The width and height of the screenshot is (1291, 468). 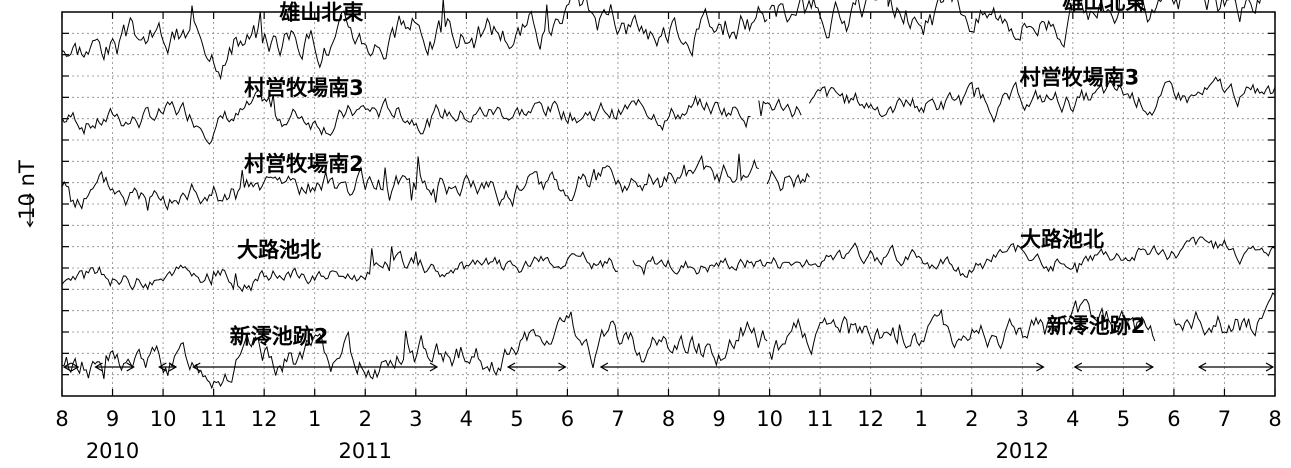 I want to click on year-label: 2010, so click(x=112, y=451).